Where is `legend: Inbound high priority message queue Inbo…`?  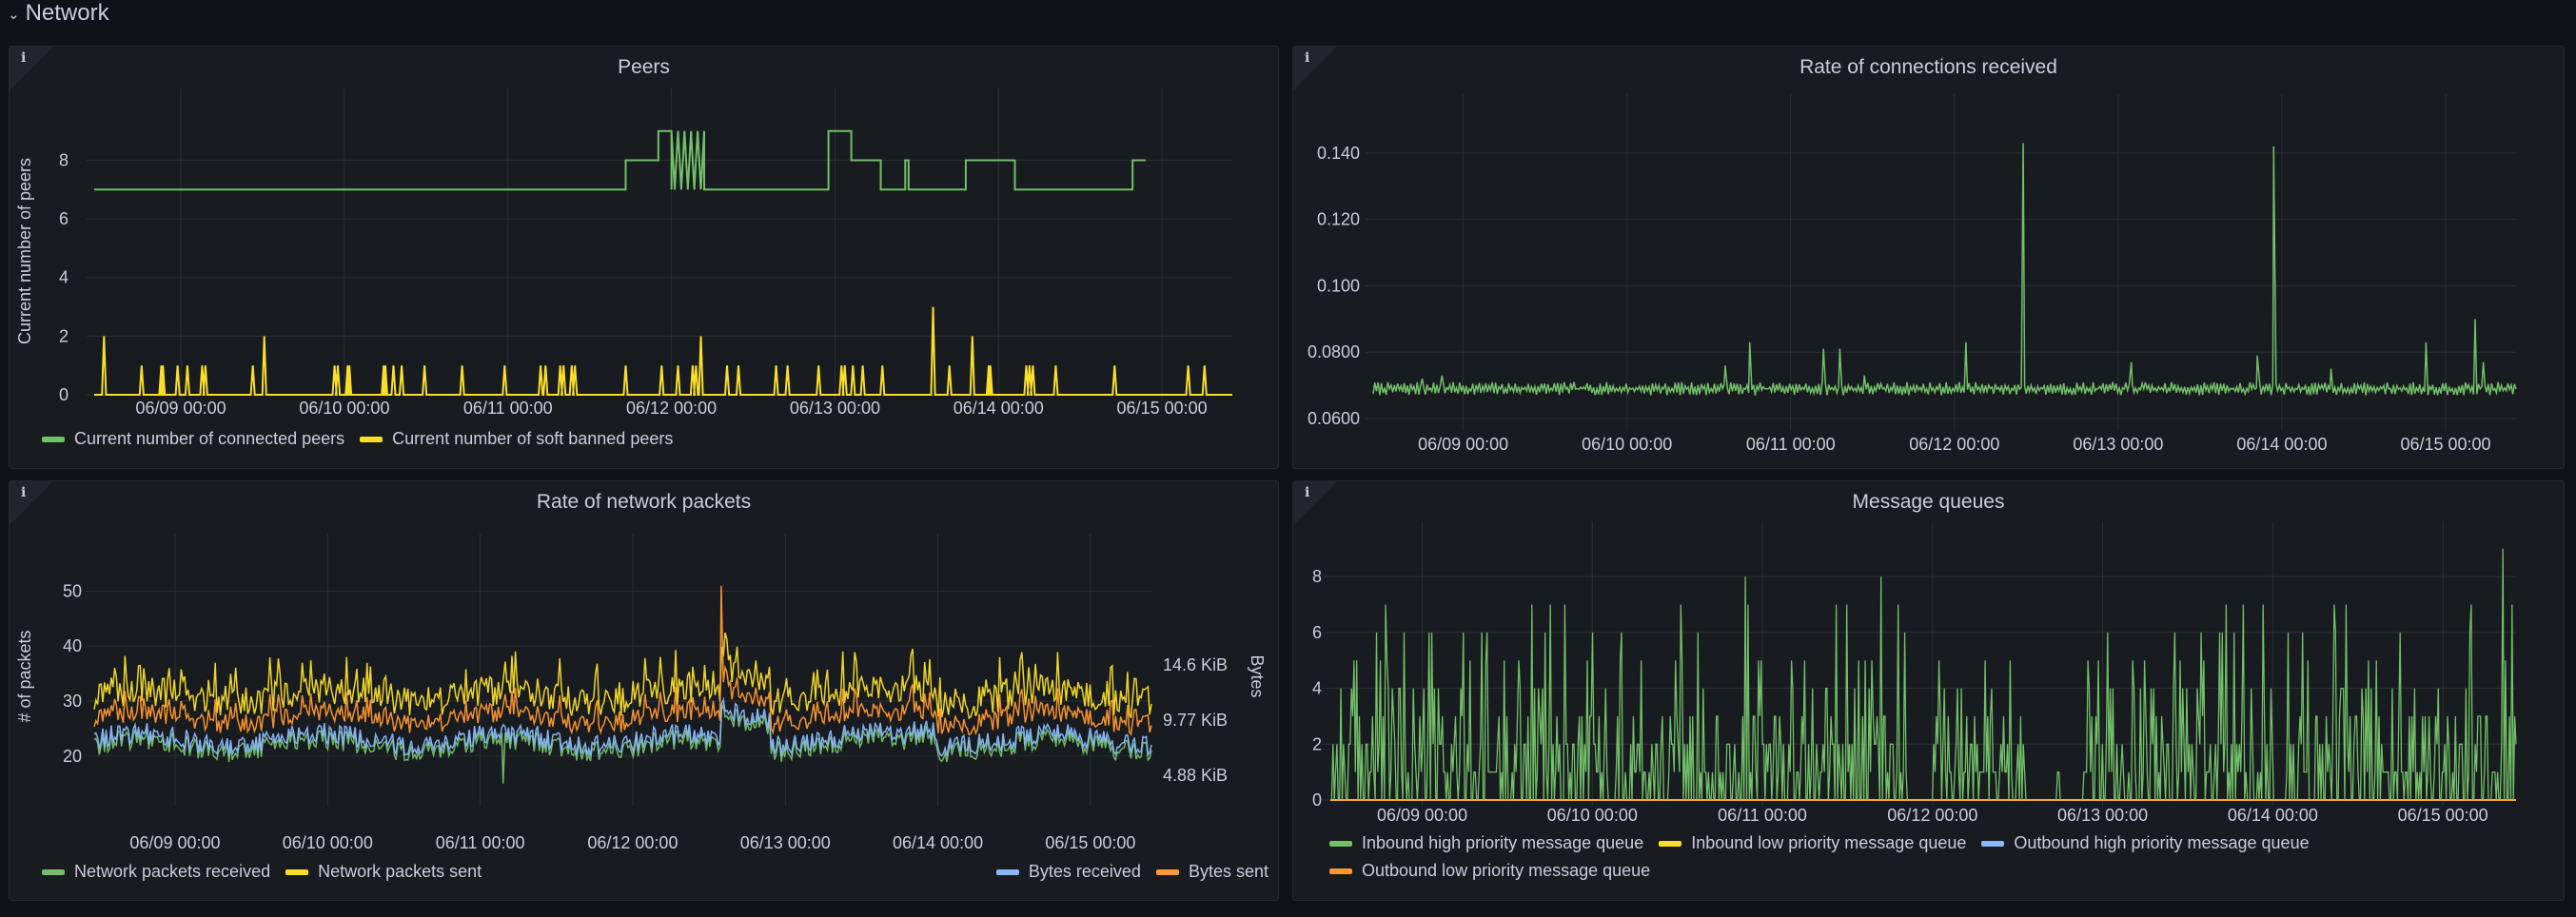 legend: Inbound high priority message queue Inbo… is located at coordinates (1924, 857).